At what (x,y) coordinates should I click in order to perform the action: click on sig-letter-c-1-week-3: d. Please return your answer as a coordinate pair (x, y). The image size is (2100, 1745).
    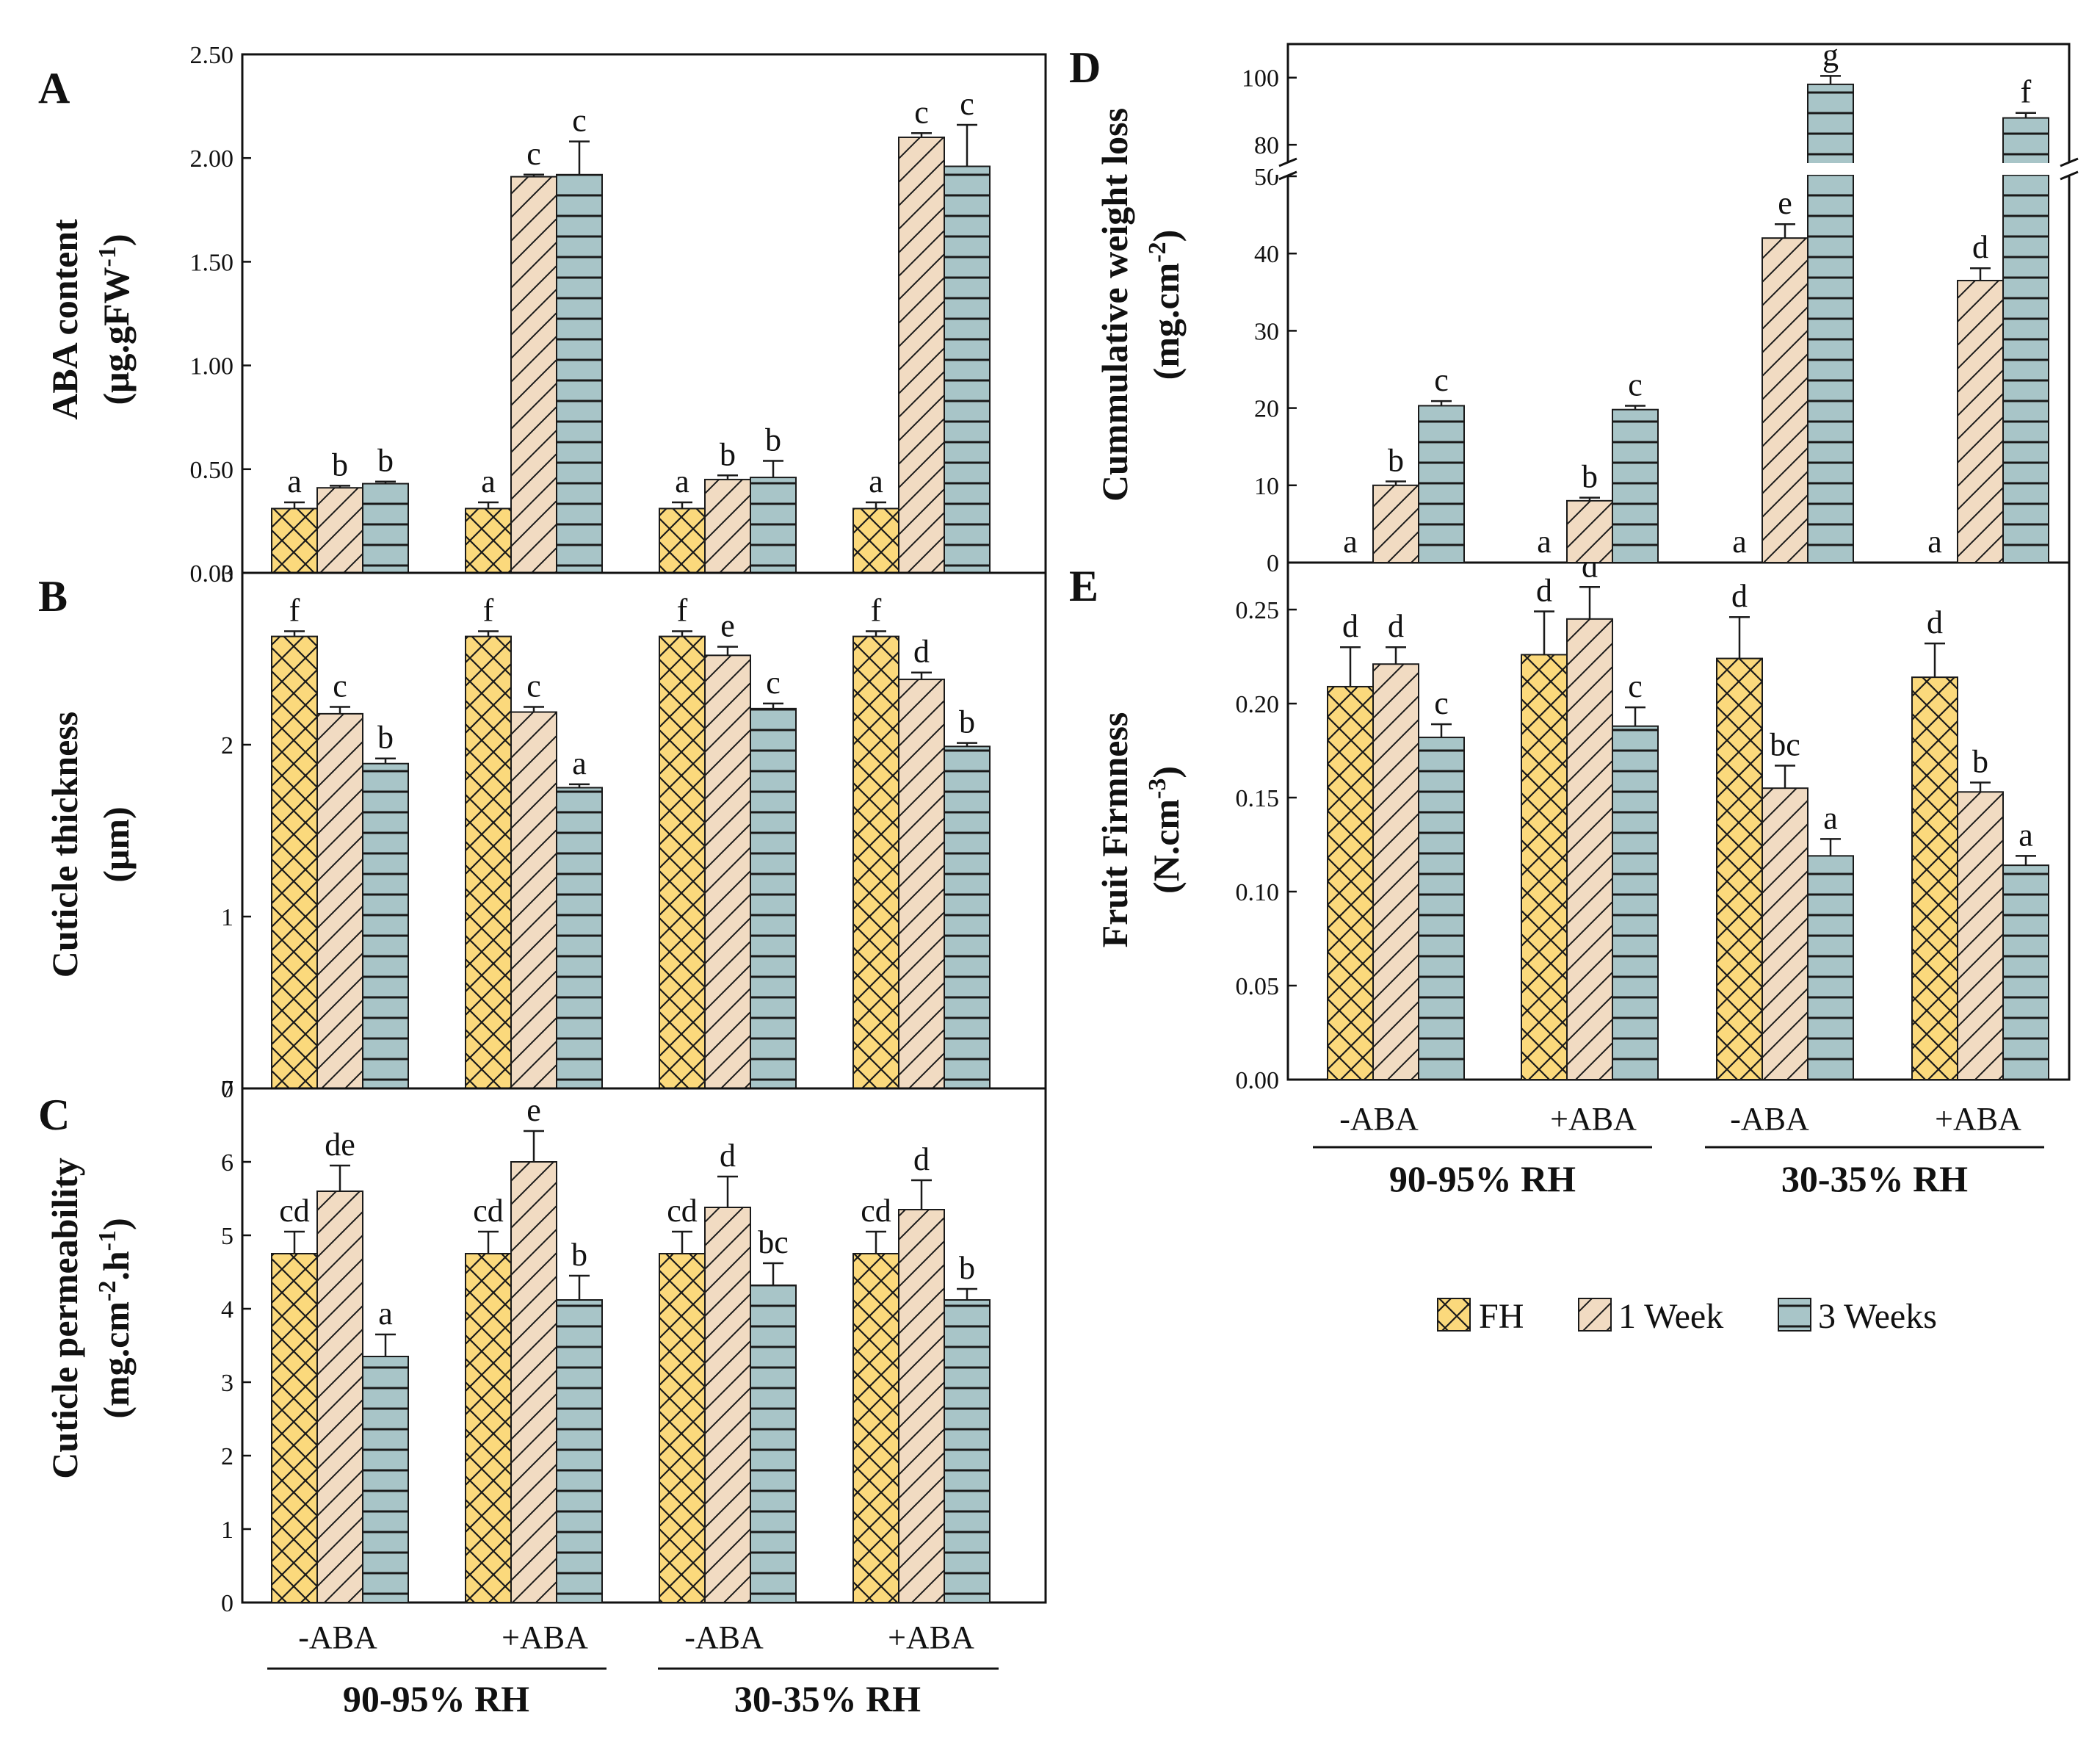
    Looking at the image, I should click on (728, 1156).